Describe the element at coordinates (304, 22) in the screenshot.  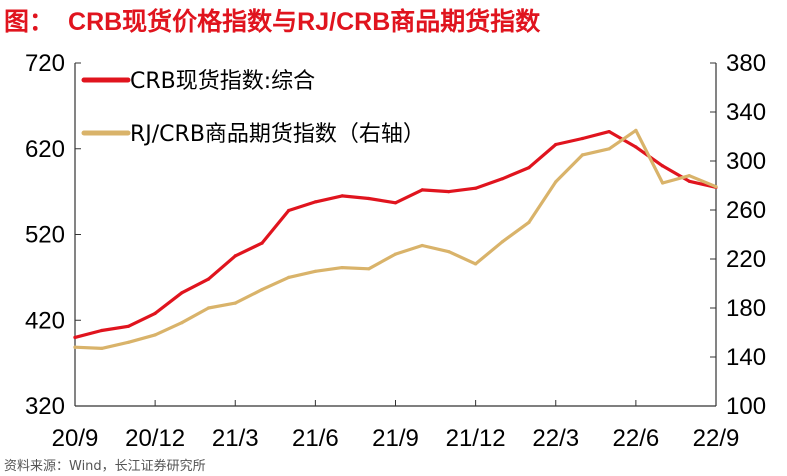
I see `title-text: CRB现货价格指数与RJ/CRB商品期货指数` at that location.